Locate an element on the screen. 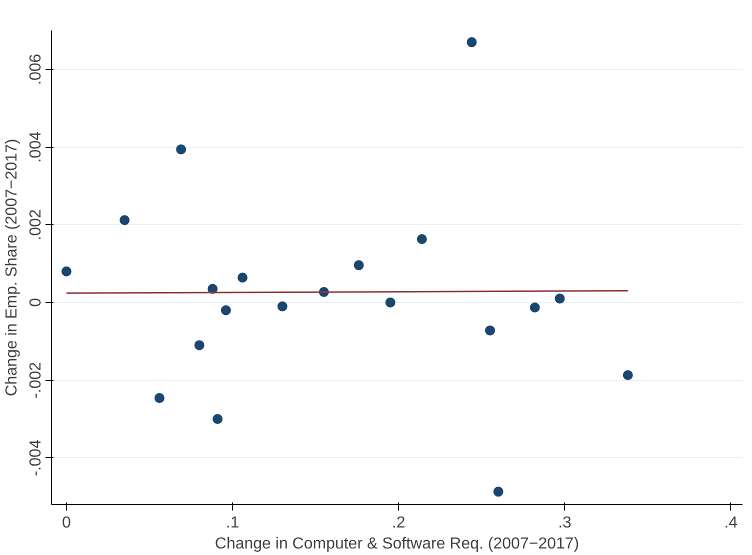  y-tick-label: -.002 is located at coordinates (36, 380).